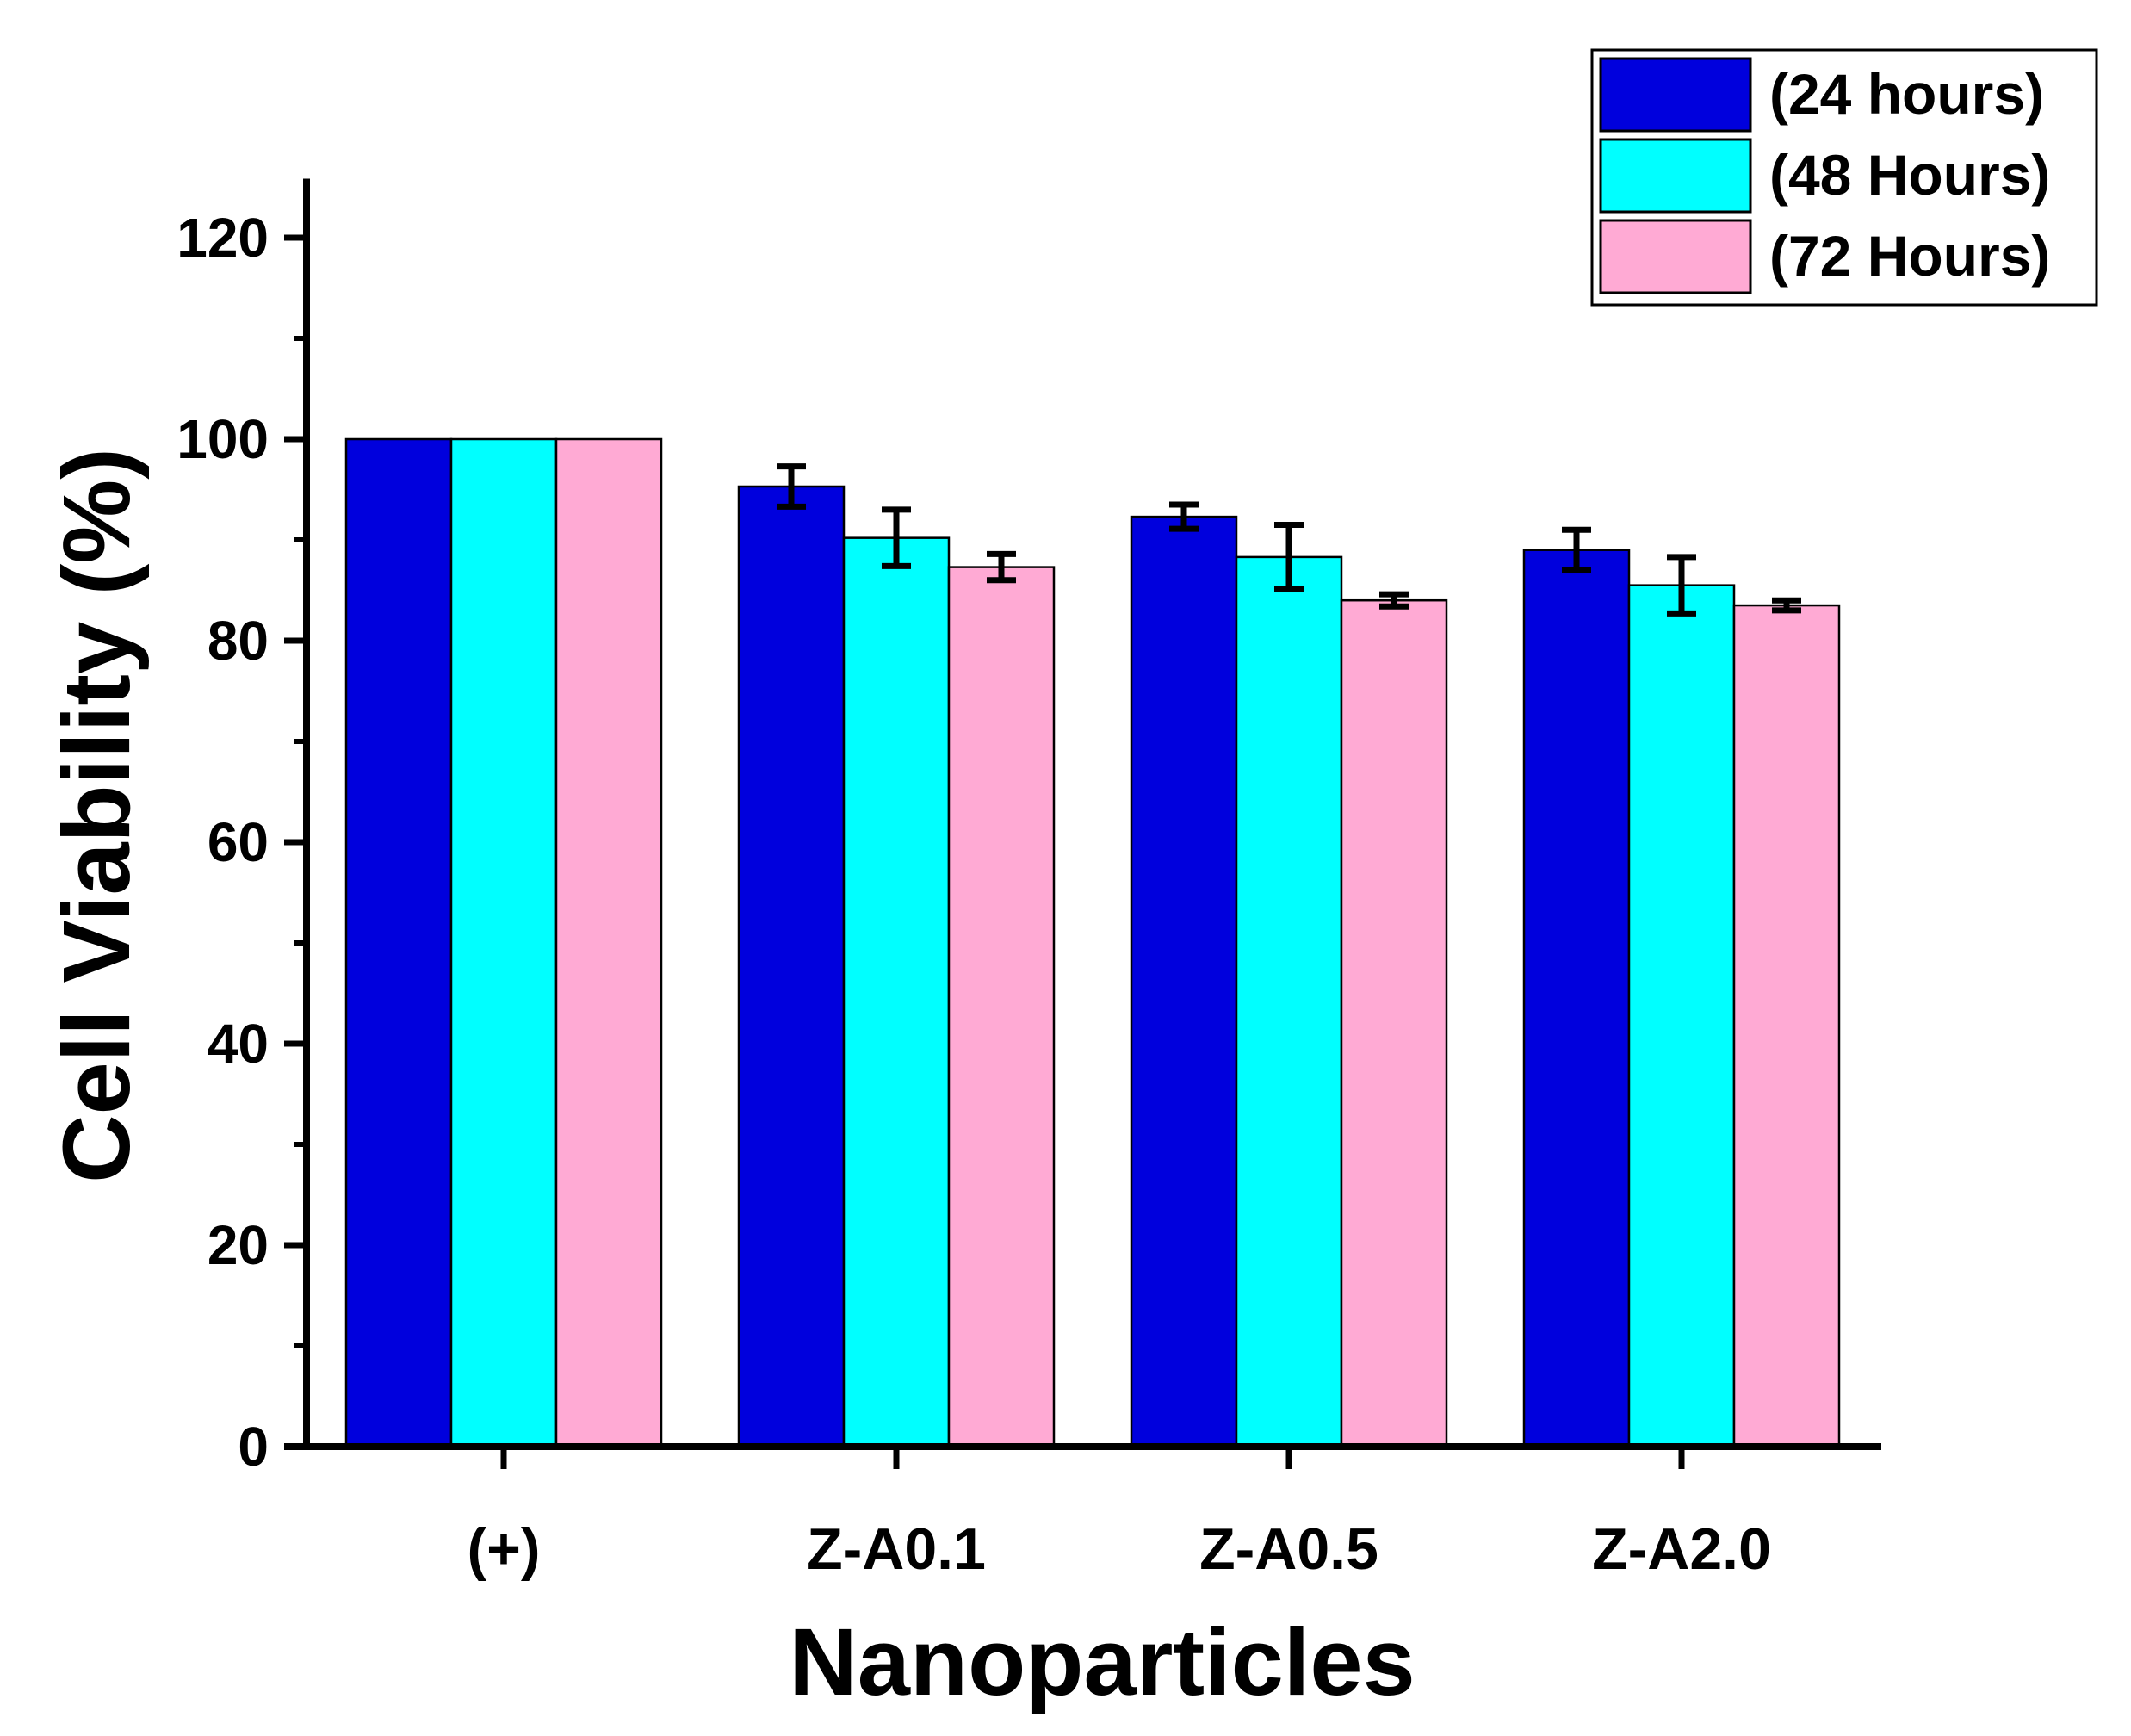 The width and height of the screenshot is (2131, 1736). Describe the element at coordinates (238, 842) in the screenshot. I see `y-tick-label: 60` at that location.